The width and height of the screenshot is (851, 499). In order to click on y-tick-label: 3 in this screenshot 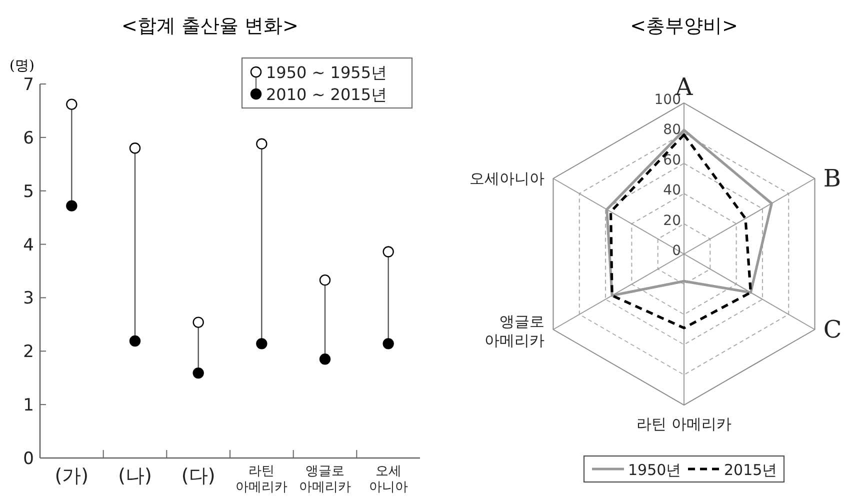, I will do `click(28, 298)`.